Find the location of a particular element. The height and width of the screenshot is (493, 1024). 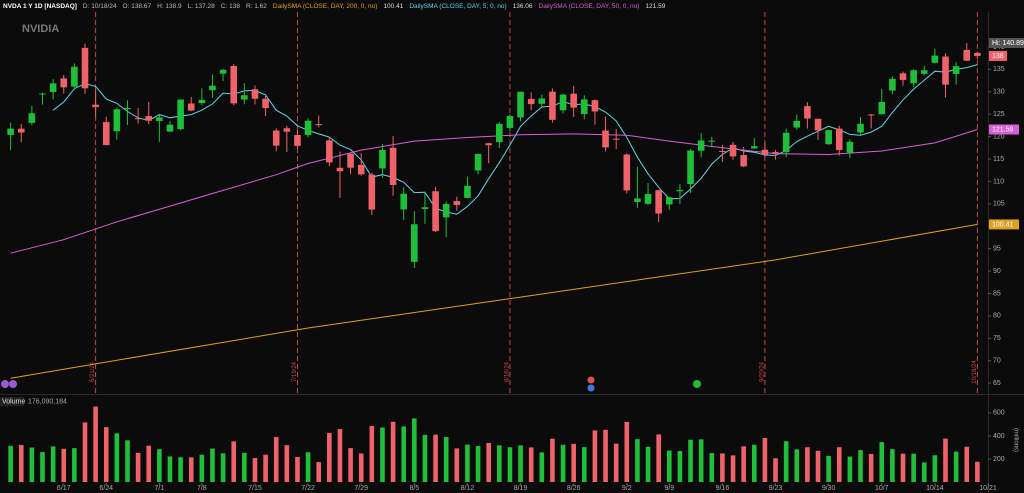

x-tick-label: 7/22 is located at coordinates (308, 488).